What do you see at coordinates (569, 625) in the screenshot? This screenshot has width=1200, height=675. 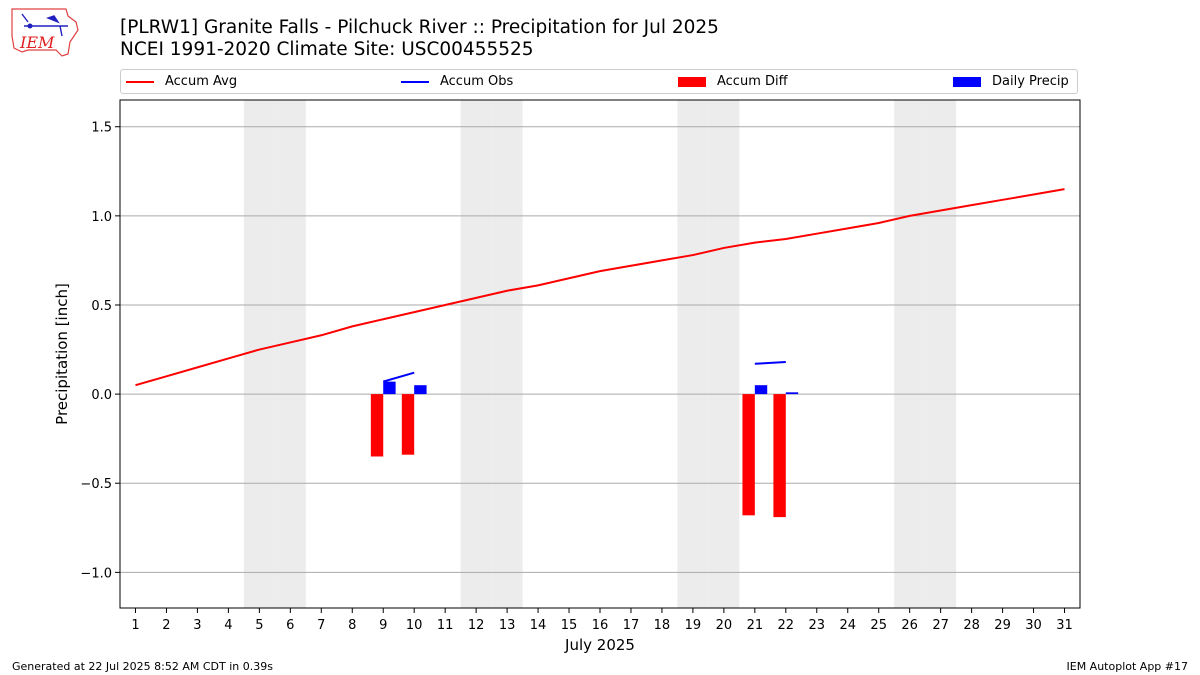 I see `x-tick-label: 15` at bounding box center [569, 625].